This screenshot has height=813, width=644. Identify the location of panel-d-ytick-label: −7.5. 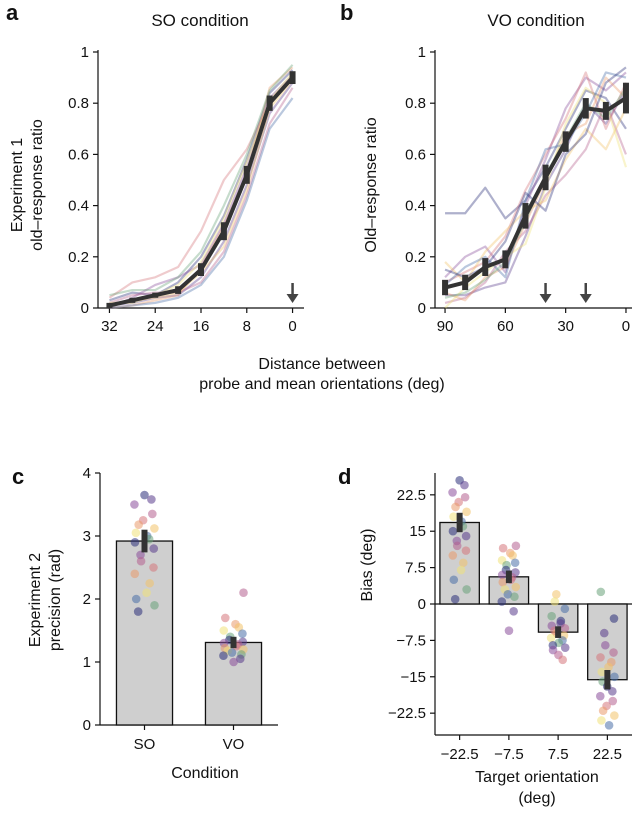
(411, 640).